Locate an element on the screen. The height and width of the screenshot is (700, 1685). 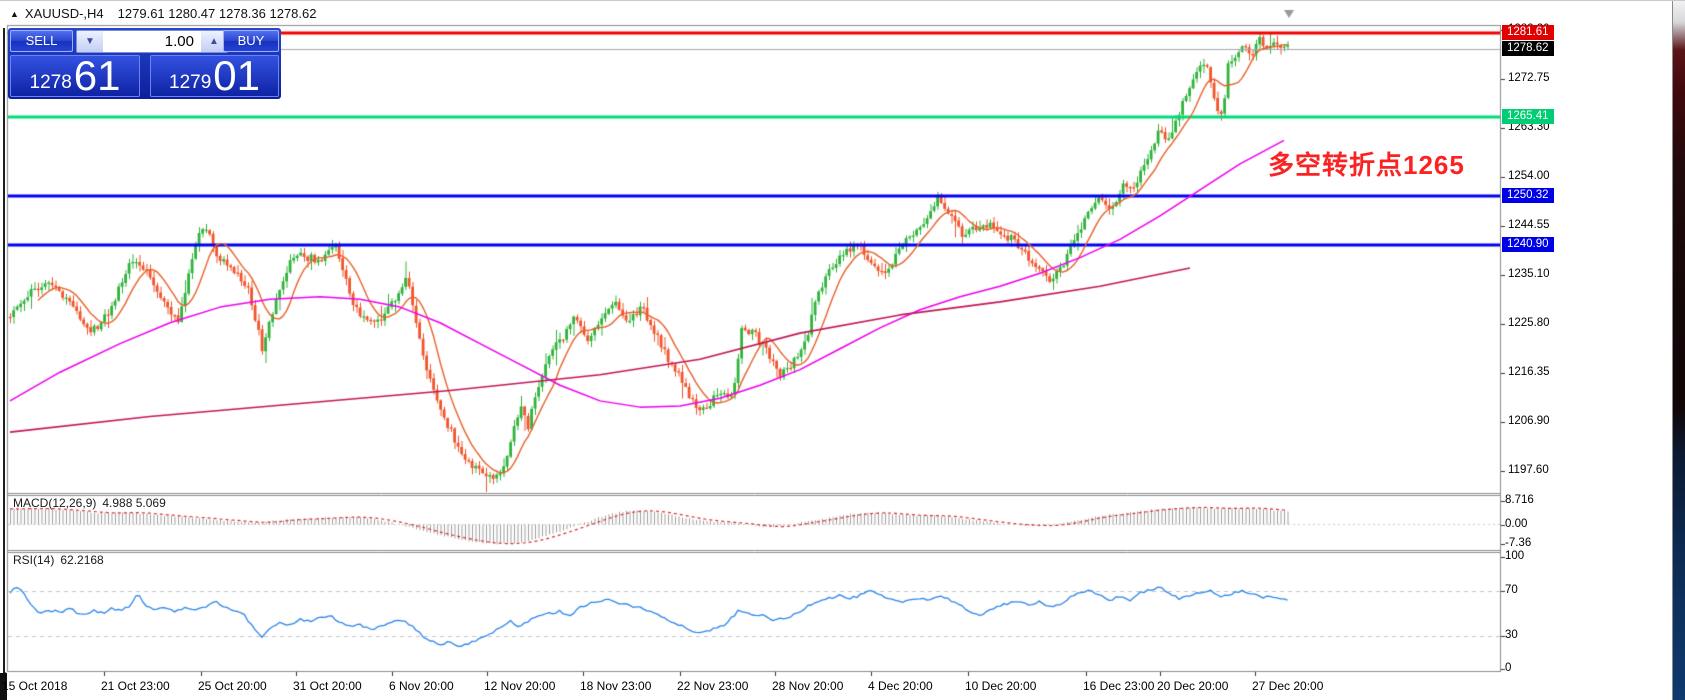
desktop-edge-strip is located at coordinates (1678, 350).